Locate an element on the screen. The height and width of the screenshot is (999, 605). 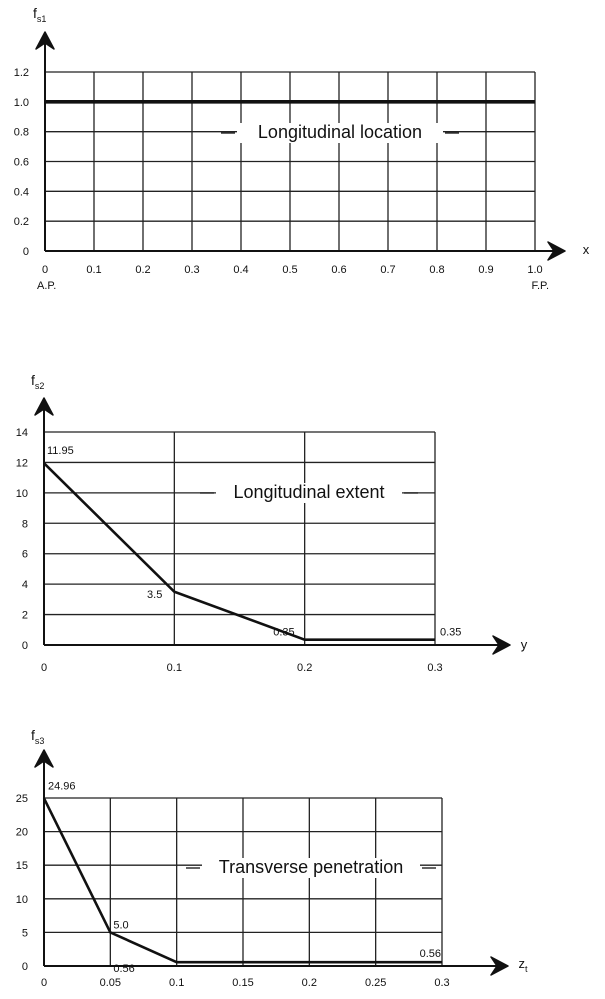
y-tick-label: 0.6 is located at coordinates (21, 163).